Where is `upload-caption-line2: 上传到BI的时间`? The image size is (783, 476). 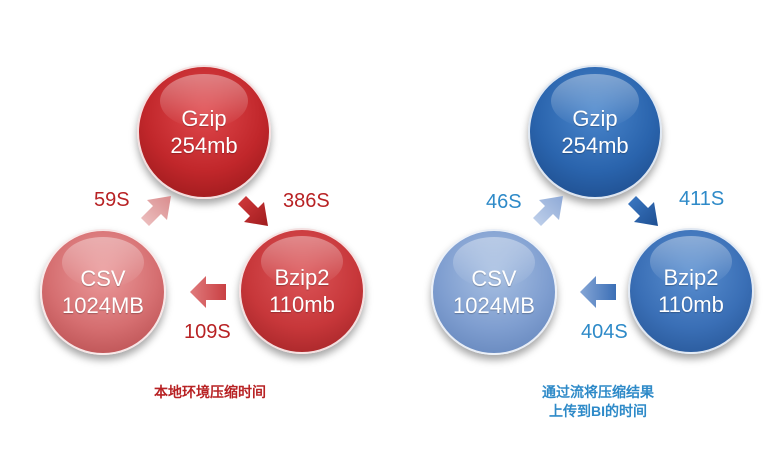 upload-caption-line2: 上传到BI的时间 is located at coordinates (598, 411).